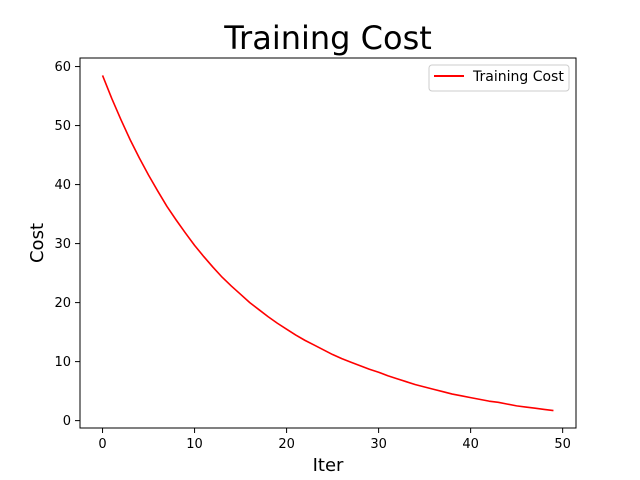  Describe the element at coordinates (328, 465) in the screenshot. I see `x-axis-label: Iter` at that location.